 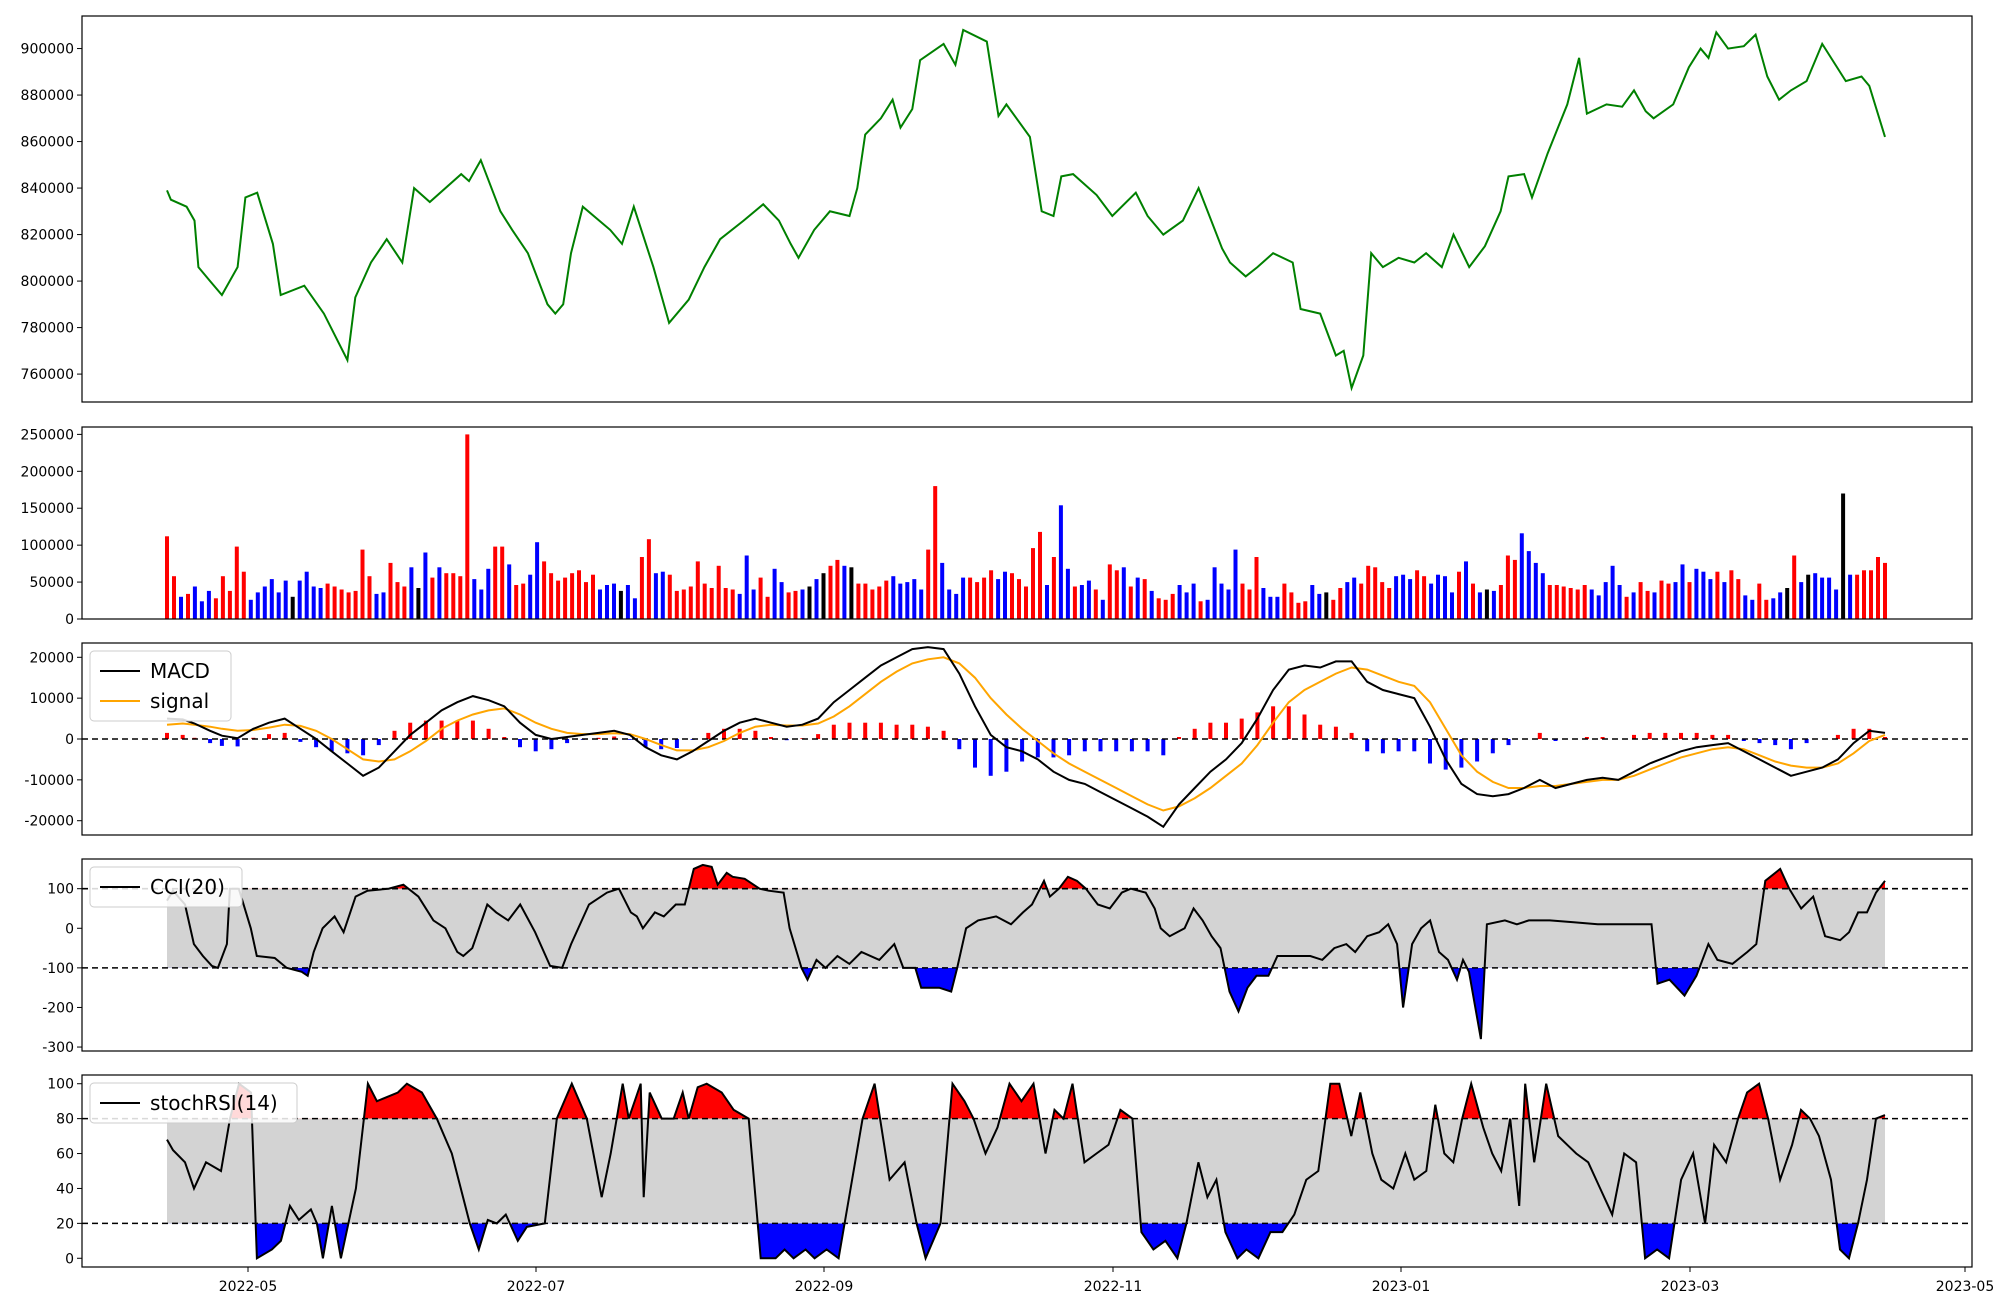 I want to click on stochrsi-panel-frame, so click(x=1027, y=1171).